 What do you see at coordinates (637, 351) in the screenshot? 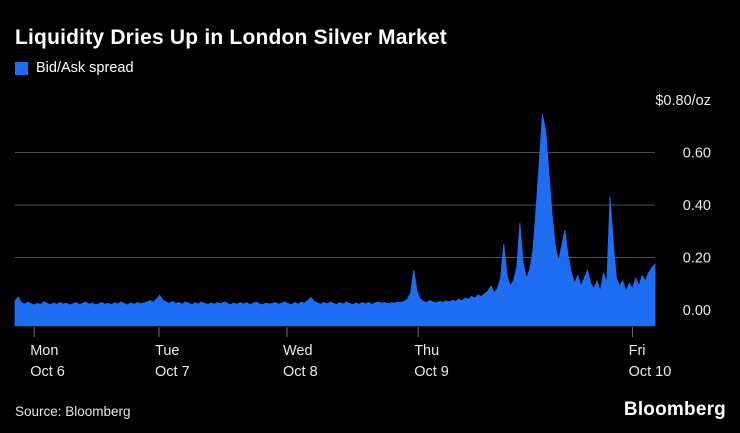
I see `x-axis-label-day: Fri` at bounding box center [637, 351].